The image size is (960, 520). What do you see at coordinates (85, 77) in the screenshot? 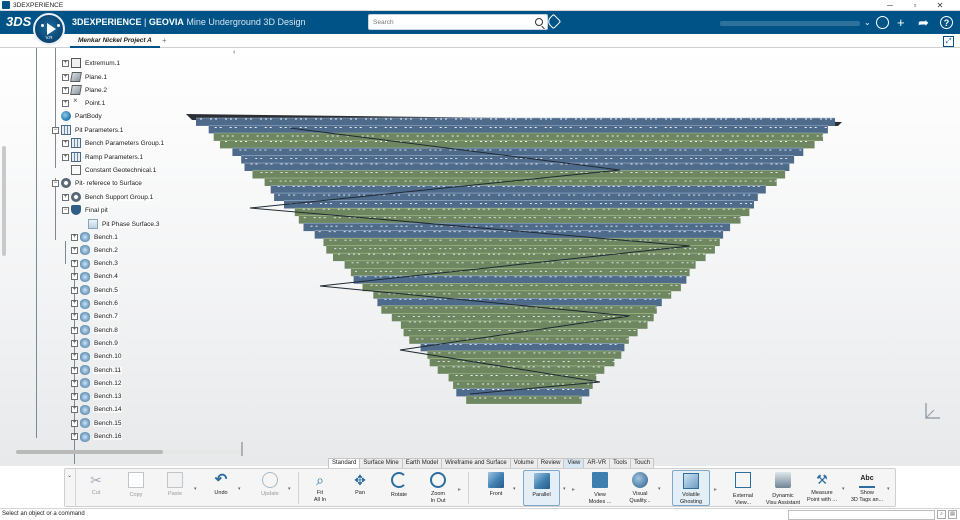
I see `tree-item: + Plane.1` at bounding box center [85, 77].